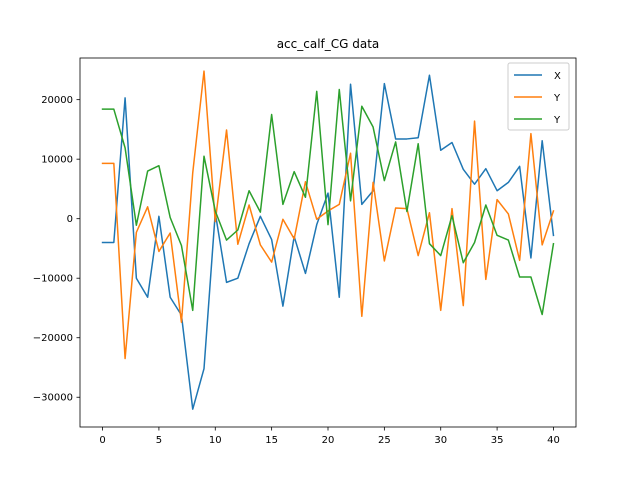 This screenshot has height=480, width=640. I want to click on y-tick-label: 0, so click(70, 219).